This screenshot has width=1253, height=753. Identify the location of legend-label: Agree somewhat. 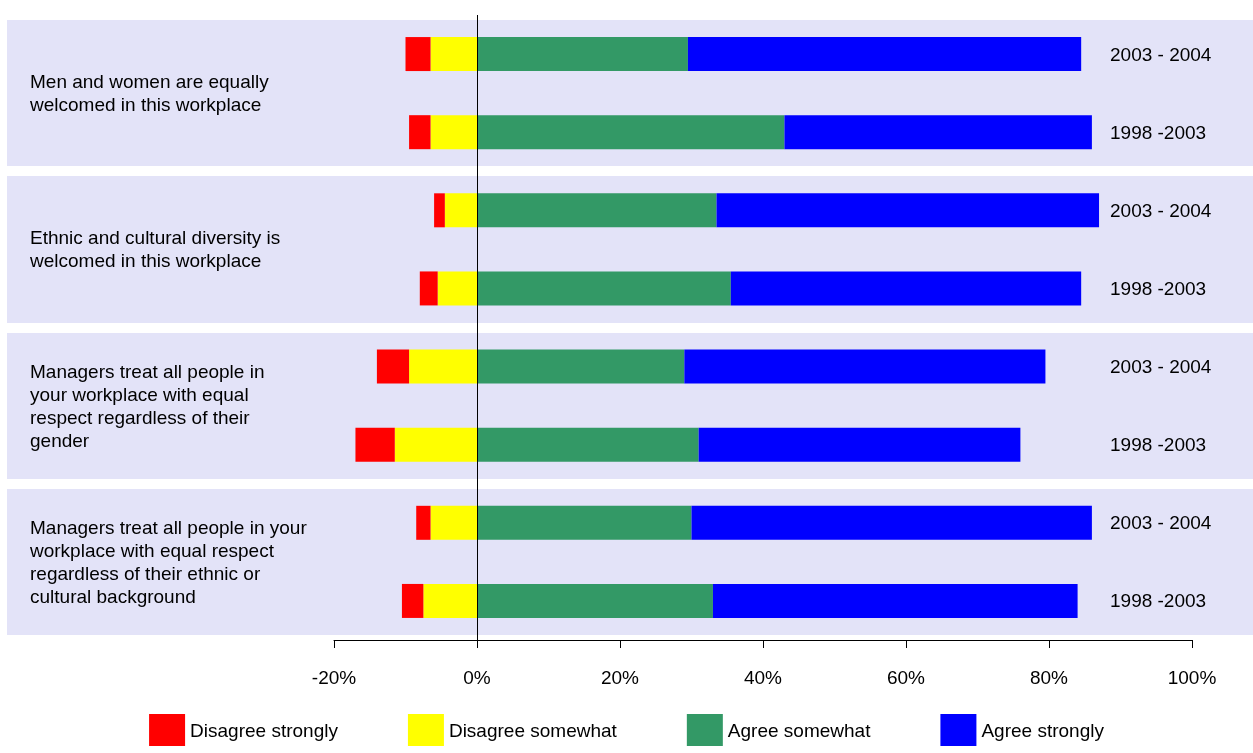
(799, 730).